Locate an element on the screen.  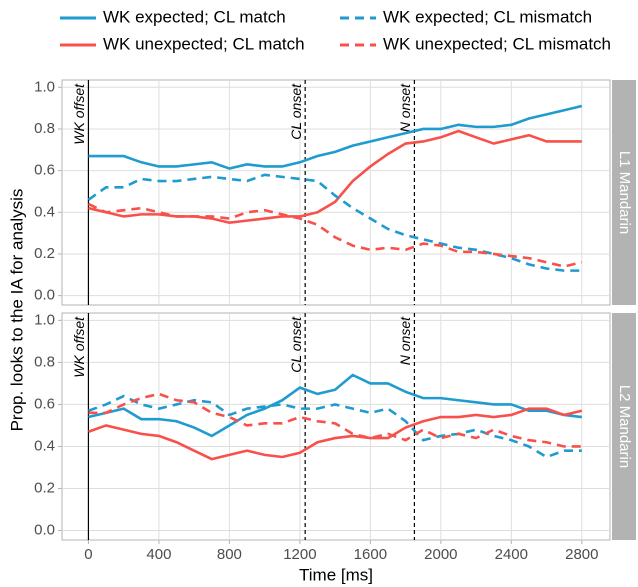
x-tick-label: 400 is located at coordinates (158, 554).